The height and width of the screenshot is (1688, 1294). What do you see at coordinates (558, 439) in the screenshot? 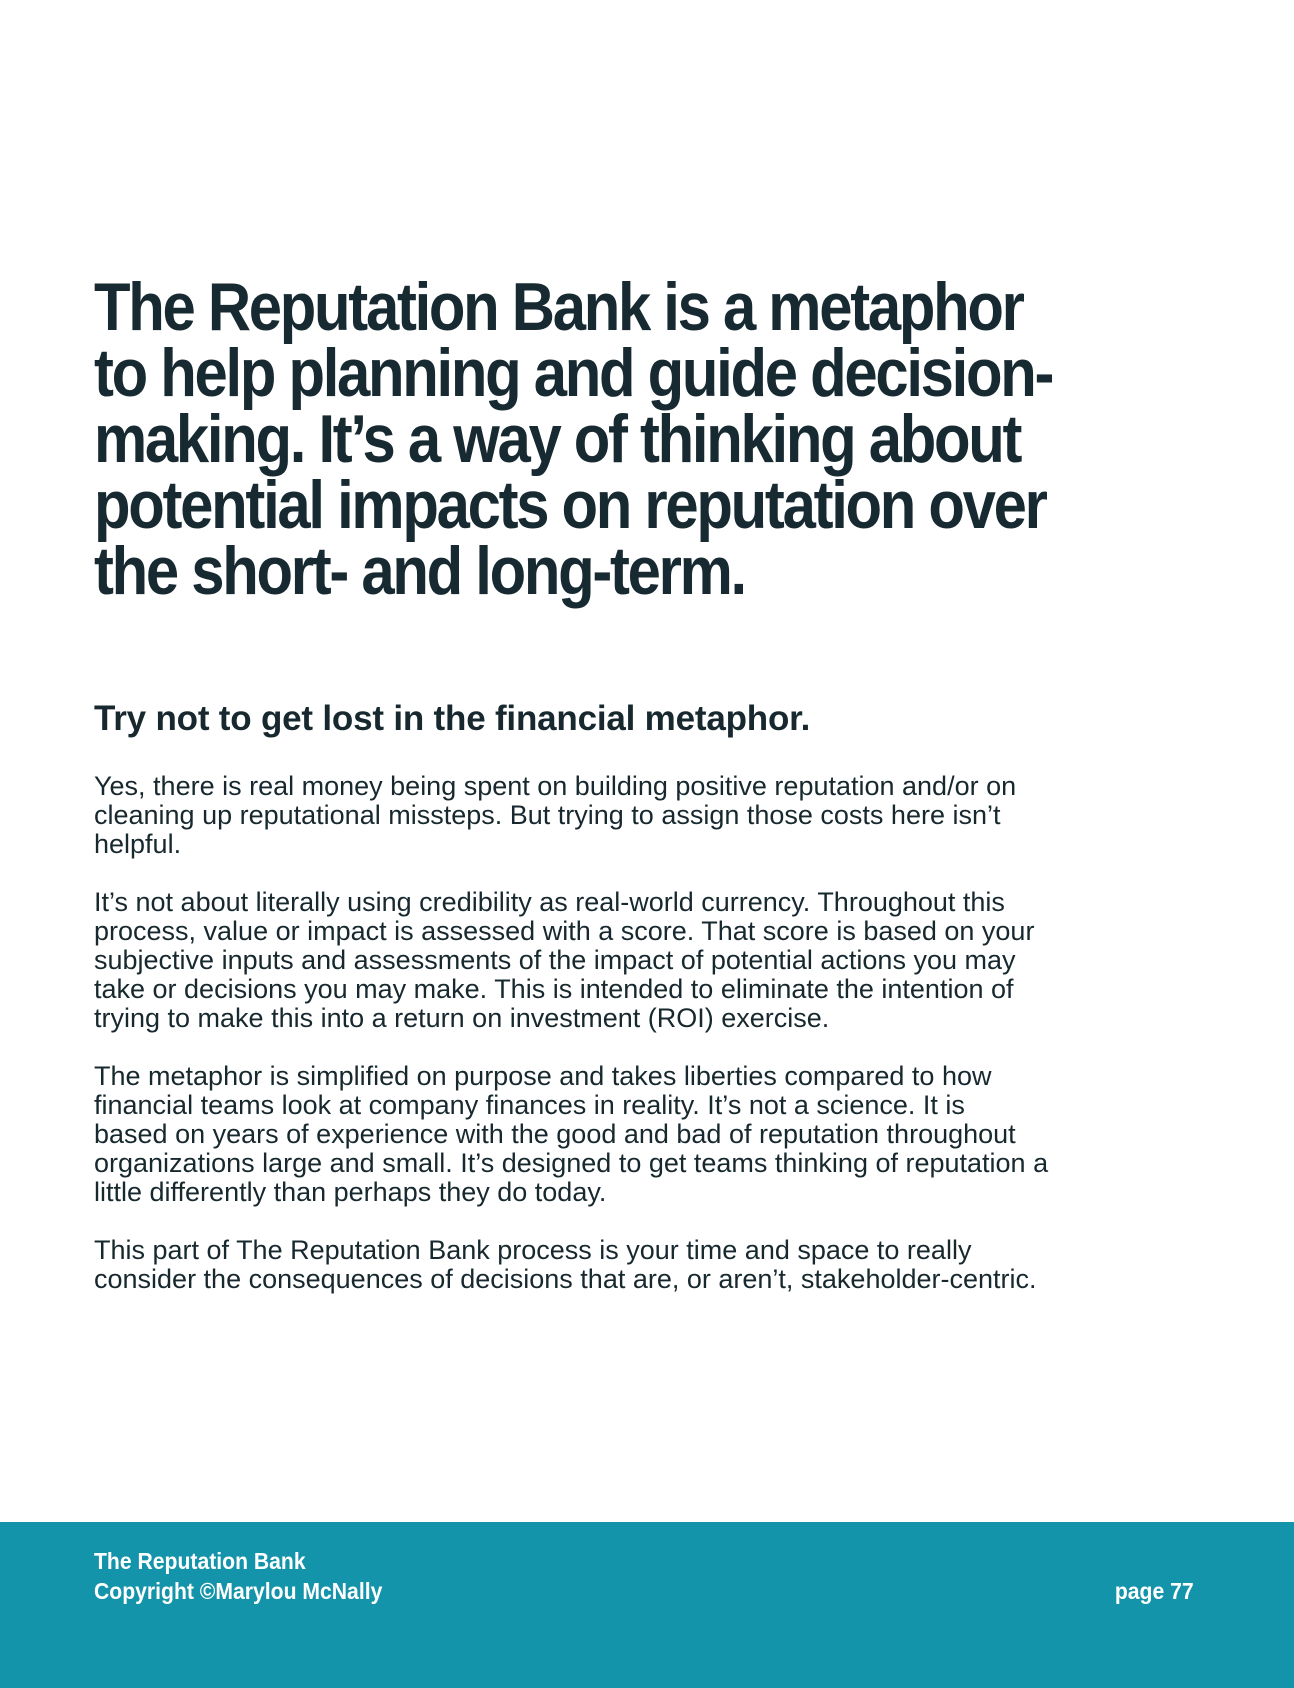
I see `headline-line: making. It’s a way of thinking about` at bounding box center [558, 439].